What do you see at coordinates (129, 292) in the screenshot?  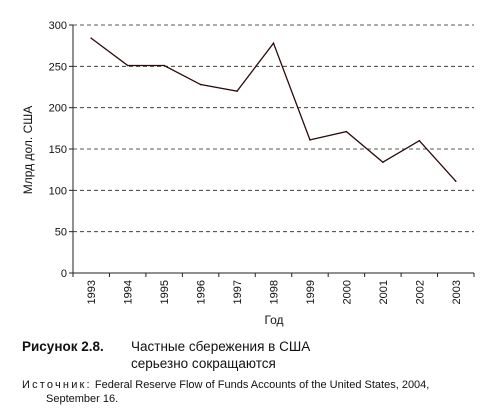 I see `x-tick-label: 1994` at bounding box center [129, 292].